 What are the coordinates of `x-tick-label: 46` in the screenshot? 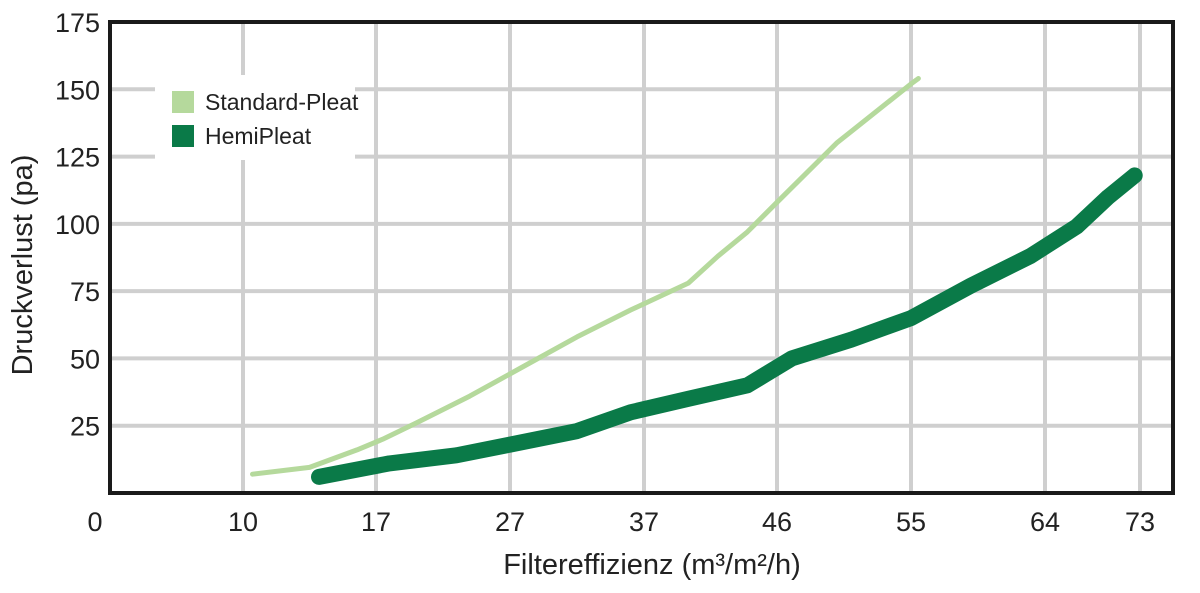 It's located at (777, 522).